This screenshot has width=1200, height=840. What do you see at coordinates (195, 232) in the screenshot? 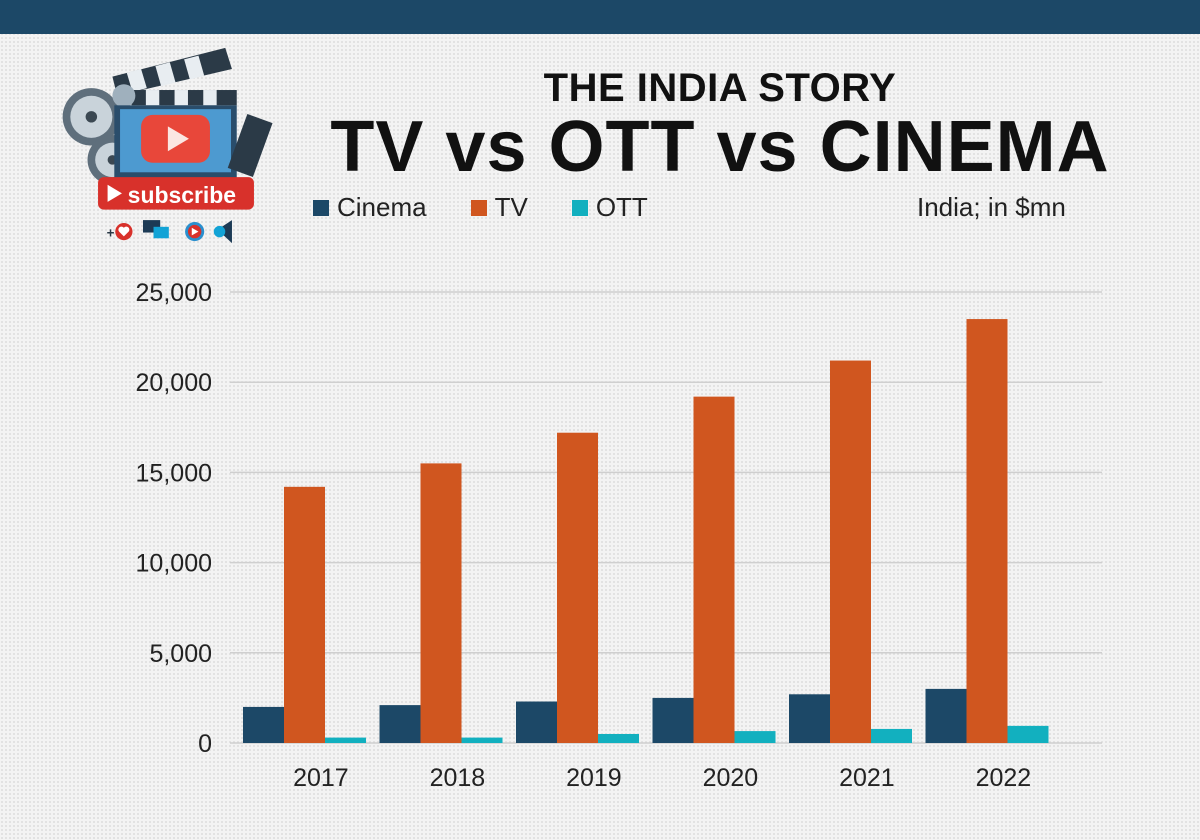
I see `record-button-icon` at bounding box center [195, 232].